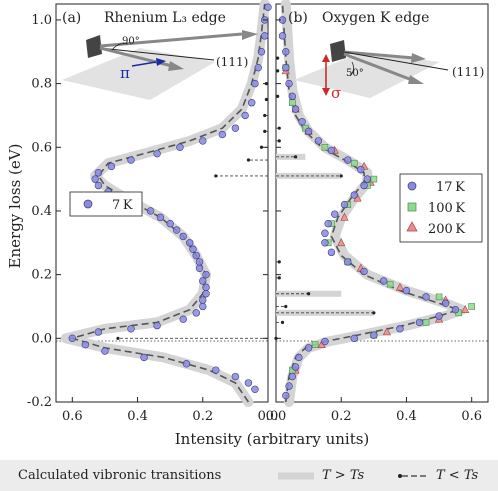 The width and height of the screenshot is (498, 491). I want to click on footer-label: Calculated vibronic transitions, so click(120, 475).